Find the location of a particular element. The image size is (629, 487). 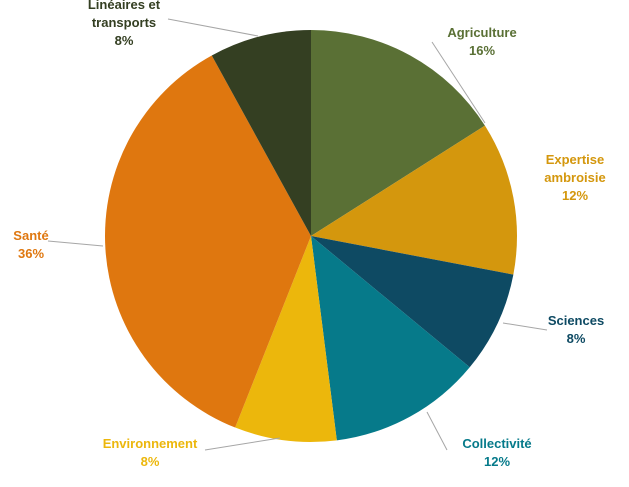

slice-value-label: 36% is located at coordinates (31, 253).